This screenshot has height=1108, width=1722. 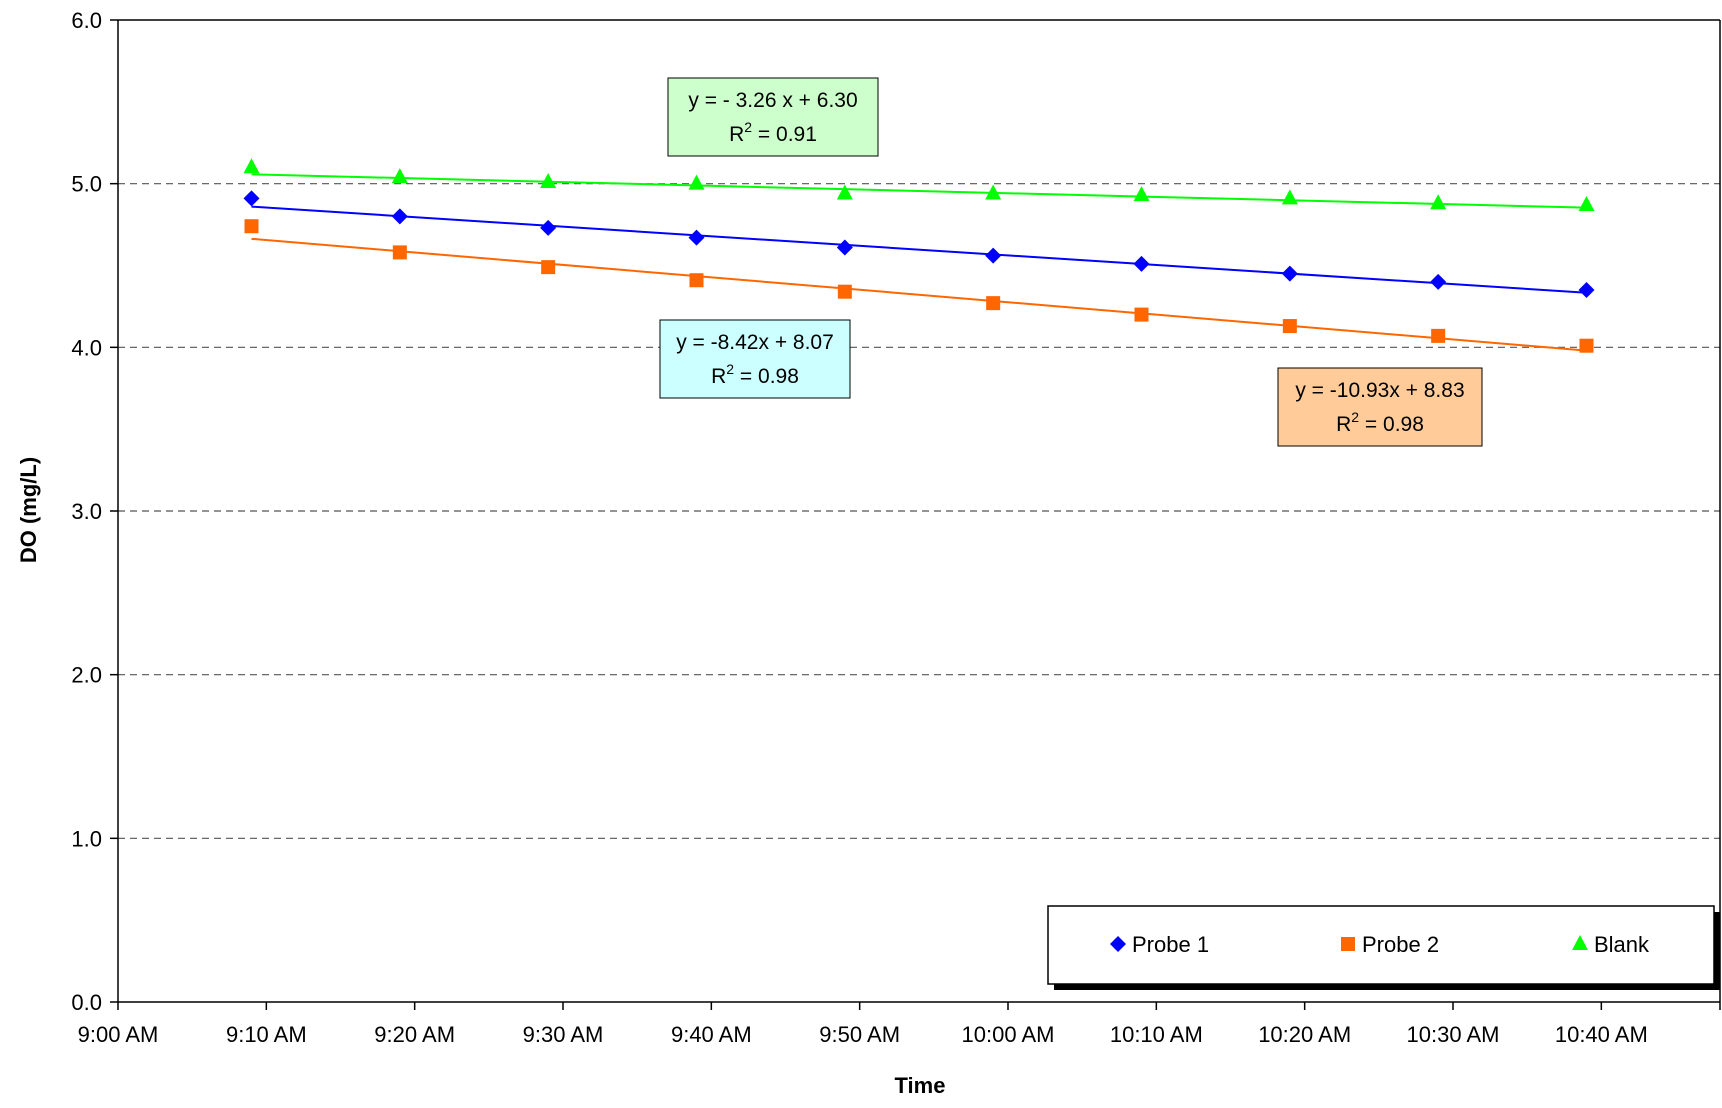 I want to click on trendlines, so click(x=919, y=262).